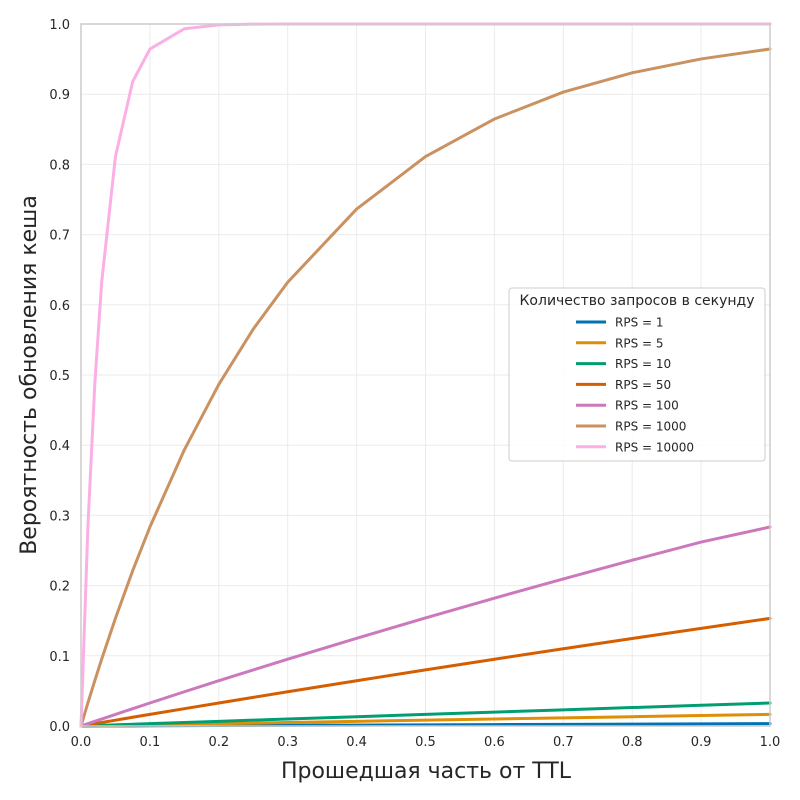 The width and height of the screenshot is (800, 800). I want to click on legend-box, so click(637, 374).